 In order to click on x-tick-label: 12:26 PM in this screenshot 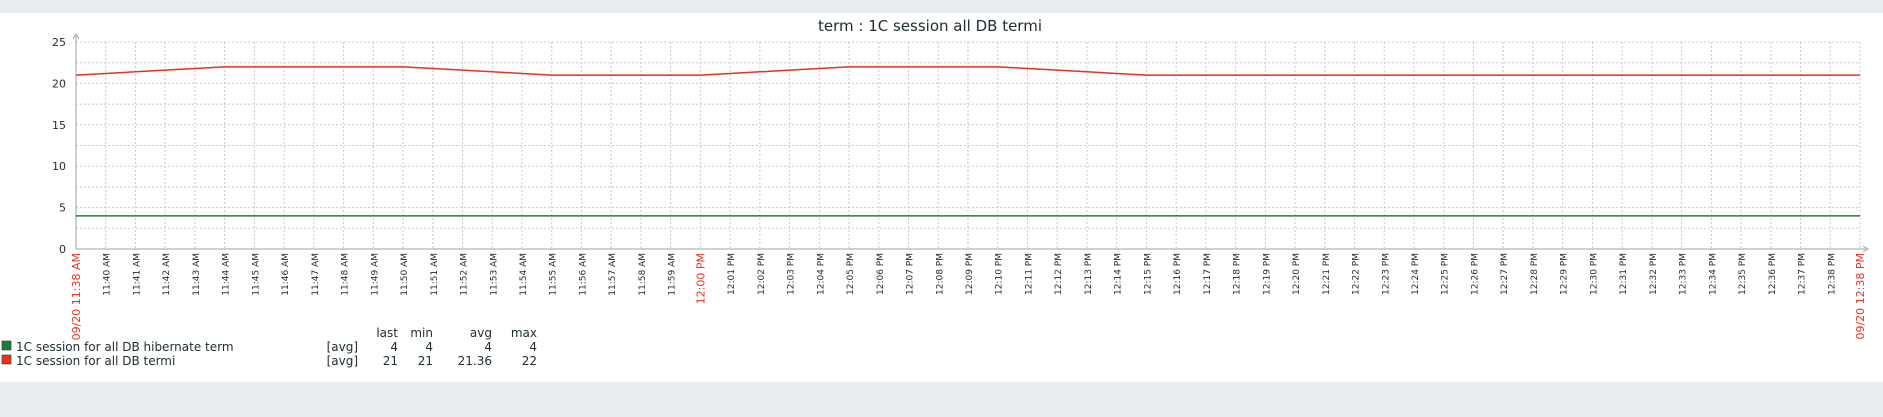, I will do `click(1475, 274)`.